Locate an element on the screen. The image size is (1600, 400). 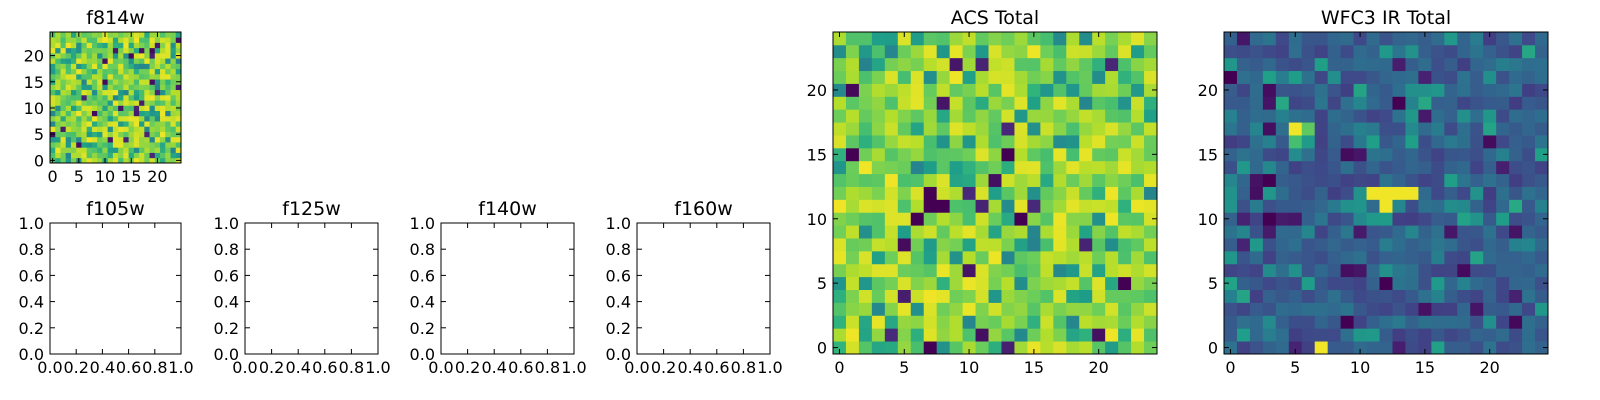
x-tick-label: 0.4 is located at coordinates (493, 367).